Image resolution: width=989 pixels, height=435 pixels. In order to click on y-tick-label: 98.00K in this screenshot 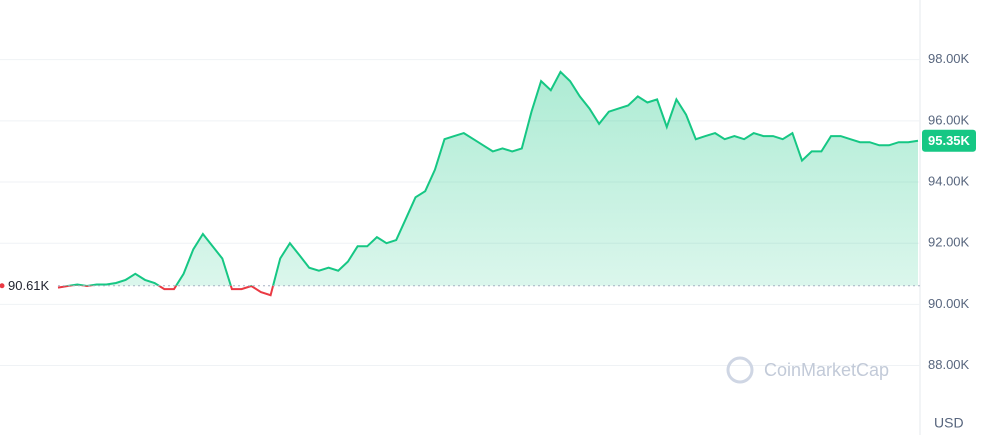, I will do `click(949, 58)`.